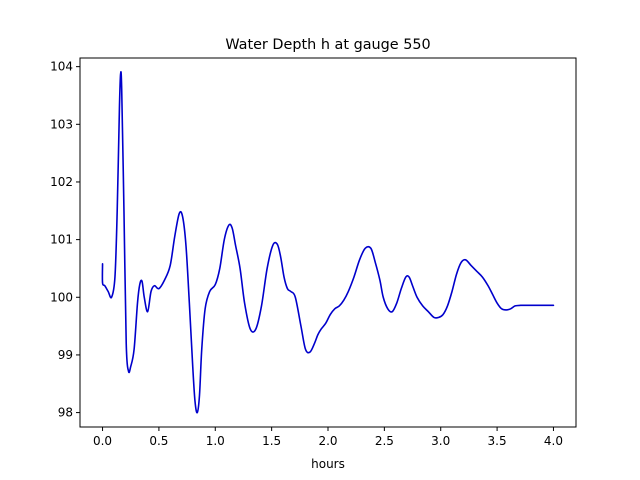  What do you see at coordinates (215, 441) in the screenshot?
I see `x-tick-label: 1.0` at bounding box center [215, 441].